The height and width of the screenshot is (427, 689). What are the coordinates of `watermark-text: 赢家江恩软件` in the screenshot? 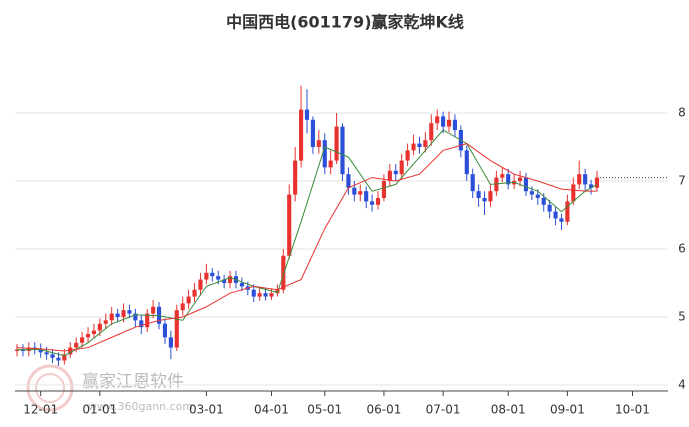 It's located at (133, 382).